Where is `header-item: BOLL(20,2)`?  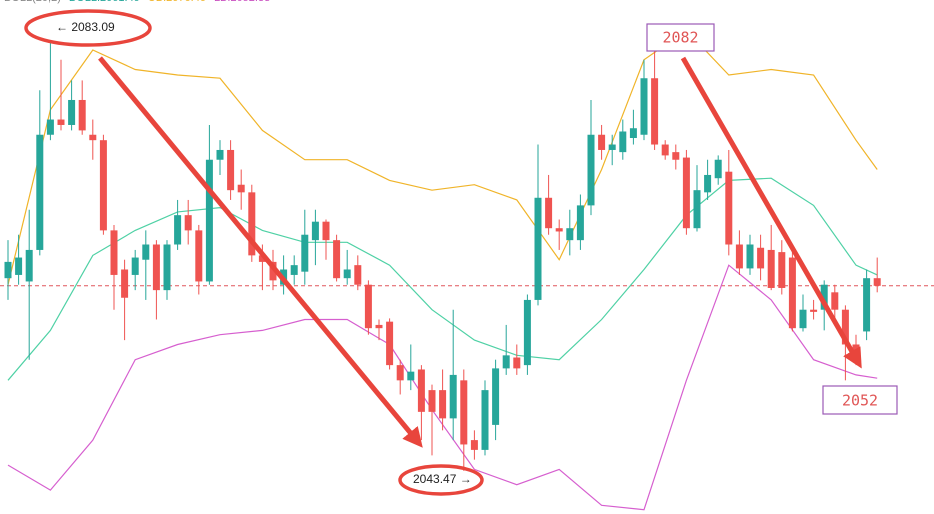 header-item: BOLL(20,2) is located at coordinates (32, 2).